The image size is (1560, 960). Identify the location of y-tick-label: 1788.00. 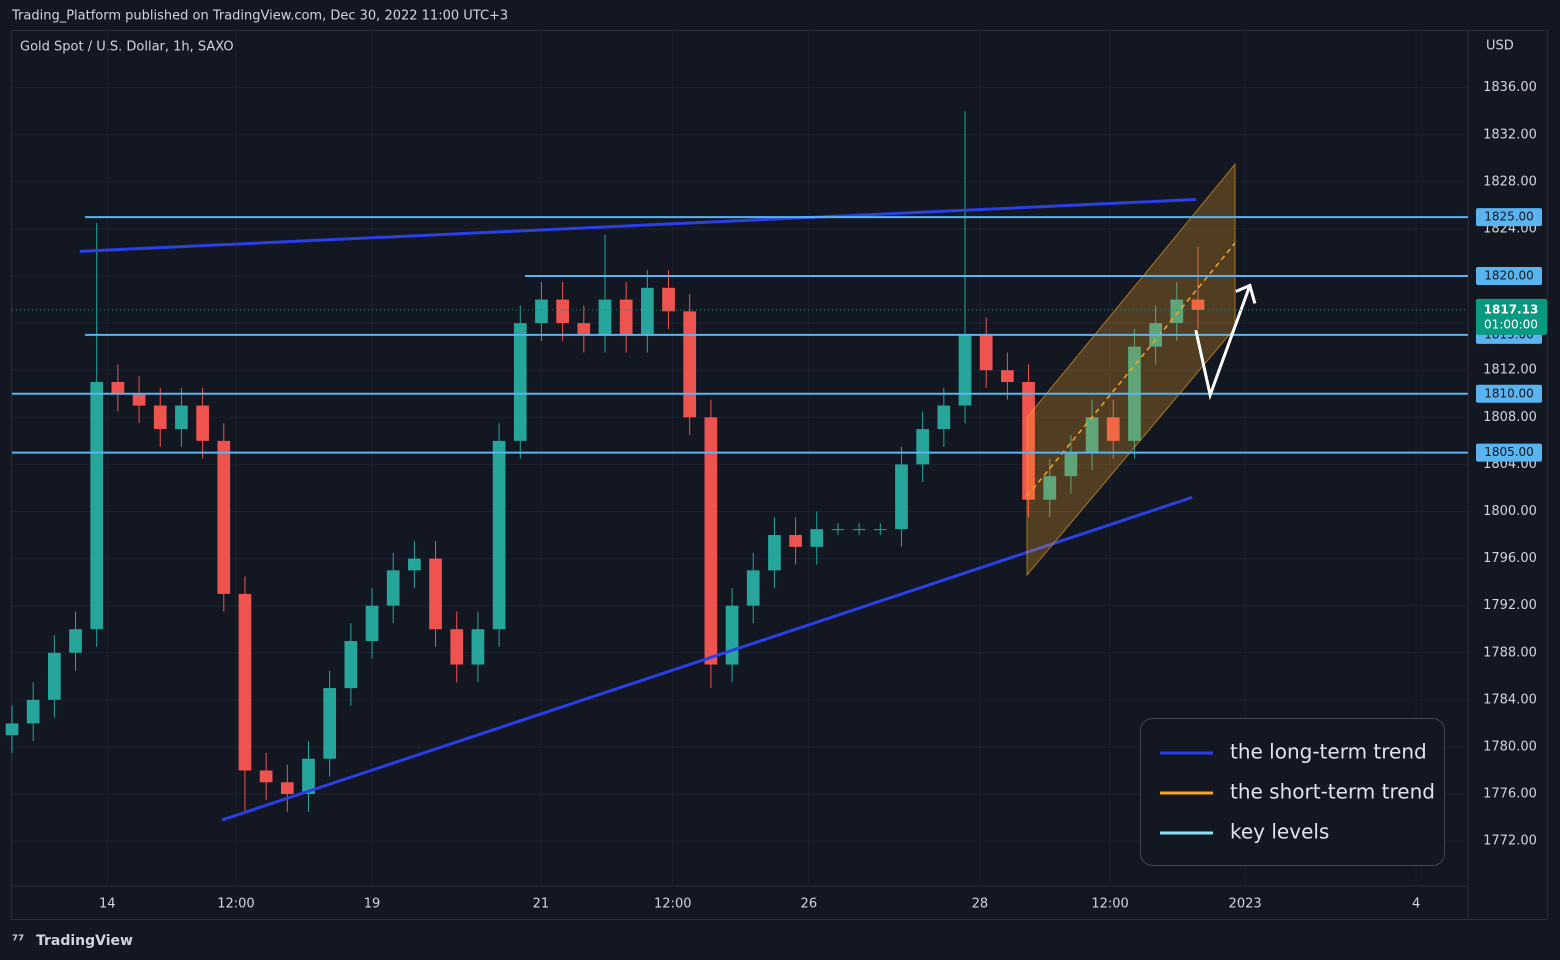
(1510, 652).